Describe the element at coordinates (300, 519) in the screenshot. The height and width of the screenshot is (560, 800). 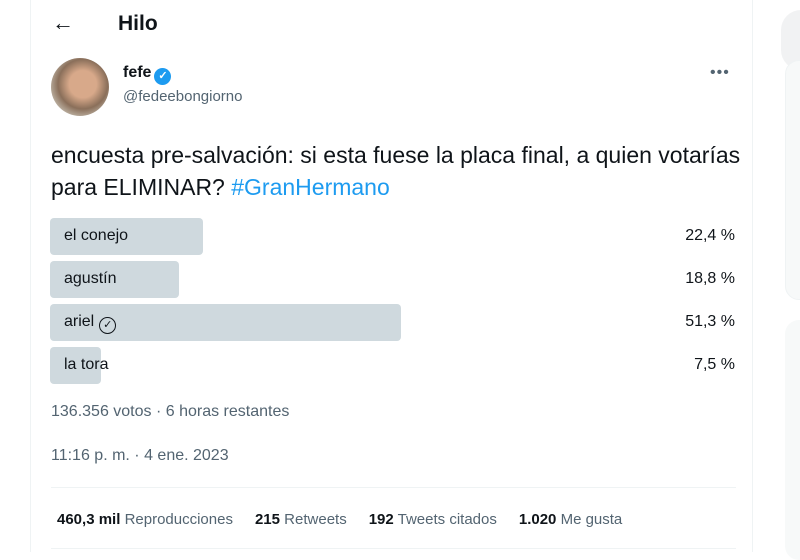
I see `stat-retweets: 215 Retweets` at that location.